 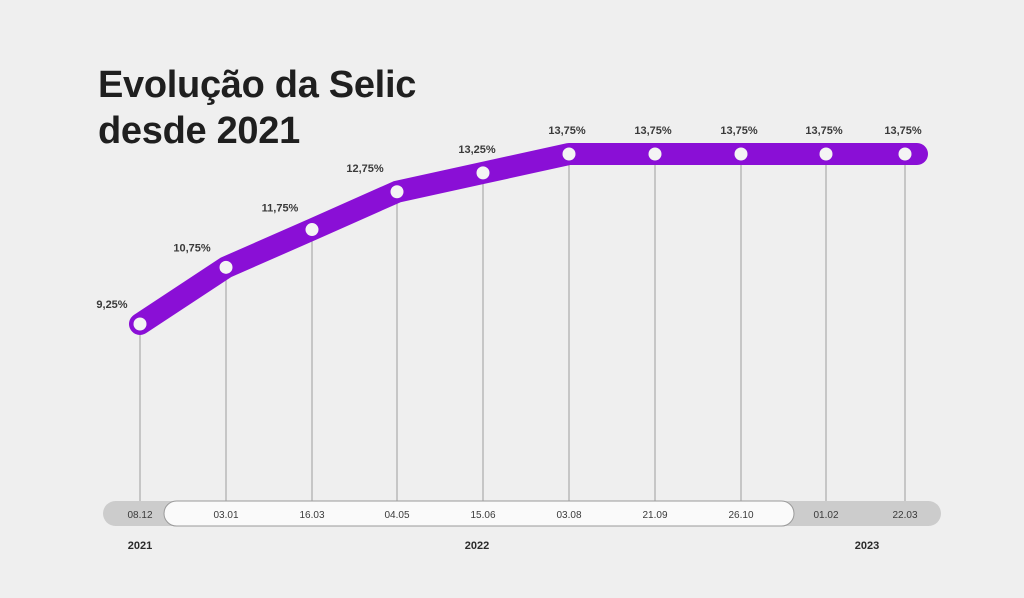 What do you see at coordinates (825, 515) in the screenshot?
I see `date-tick-label: 01.02` at bounding box center [825, 515].